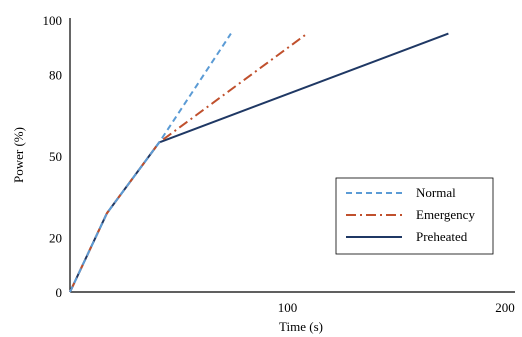 The image size is (522, 337). I want to click on legend-label-emergency: Emergency, so click(445, 214).